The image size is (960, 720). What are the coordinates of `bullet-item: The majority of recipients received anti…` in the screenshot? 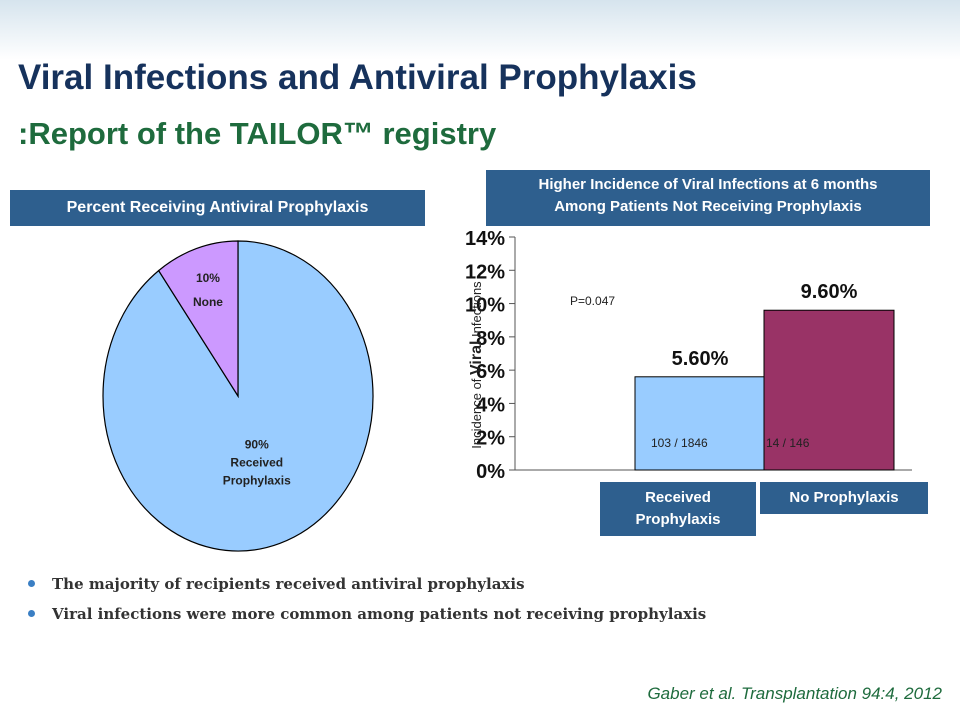 It's located at (367, 584).